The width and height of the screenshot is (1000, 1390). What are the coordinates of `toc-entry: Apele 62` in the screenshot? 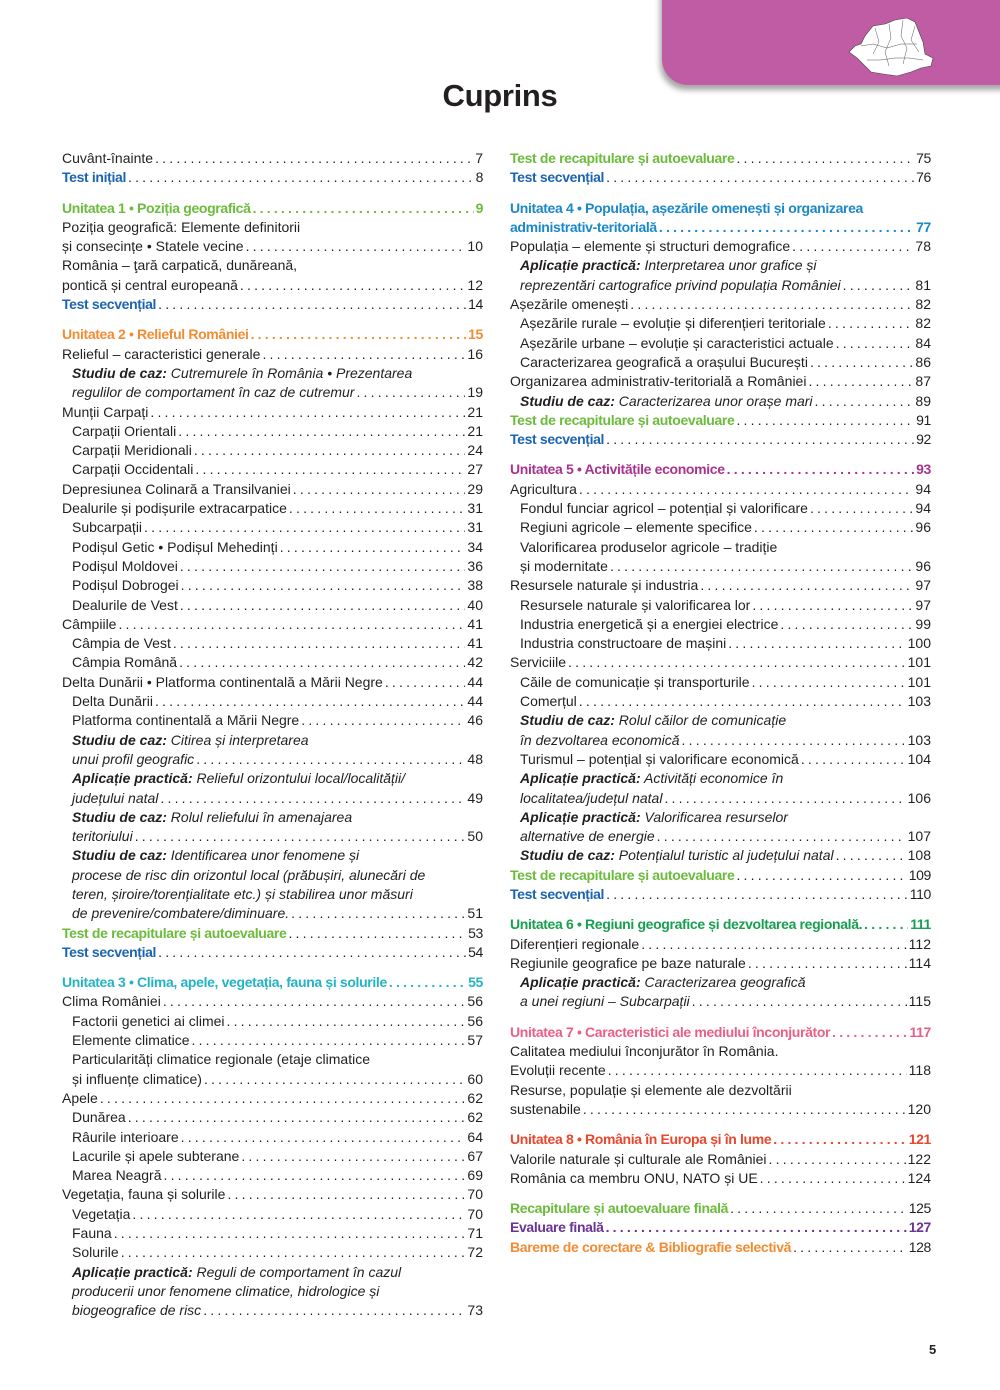 It's located at (272, 1098).